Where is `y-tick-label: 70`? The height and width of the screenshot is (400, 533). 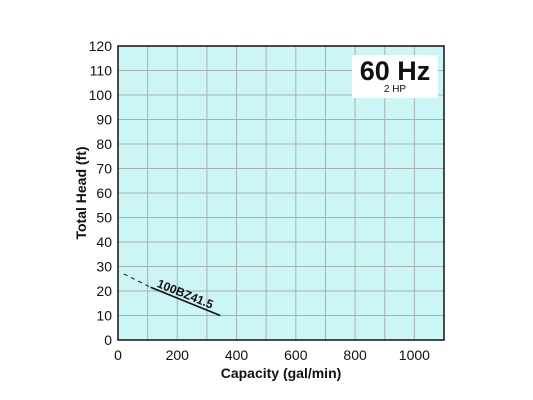
y-tick-label: 70 is located at coordinates (104, 169).